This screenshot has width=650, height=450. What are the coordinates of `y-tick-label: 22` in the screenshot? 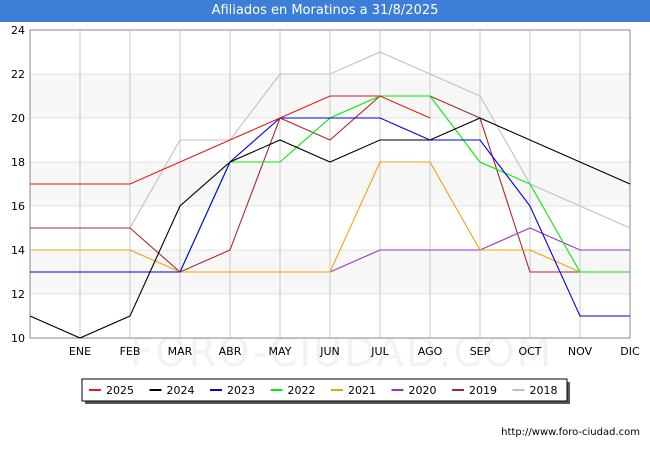 It's located at (18, 74).